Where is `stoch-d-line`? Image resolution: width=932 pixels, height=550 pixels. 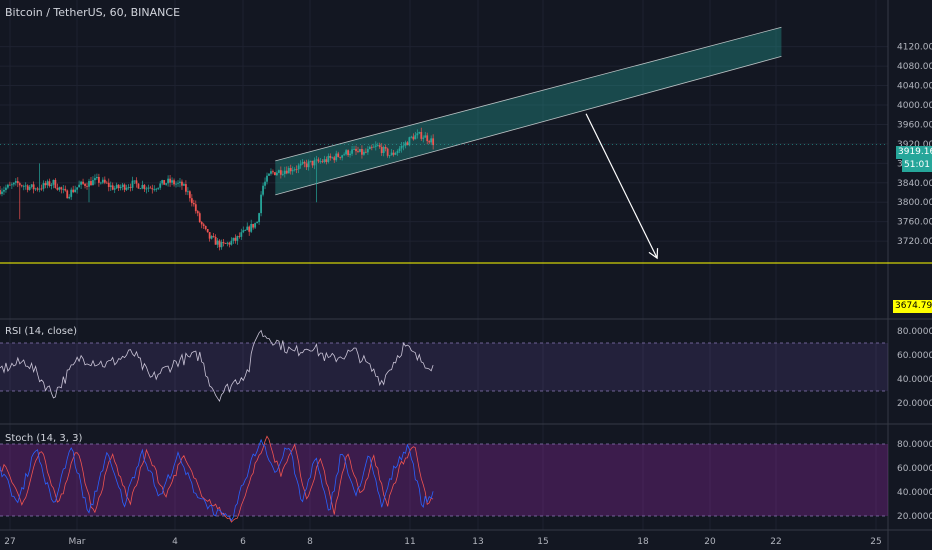 stoch-d-line is located at coordinates (217, 479).